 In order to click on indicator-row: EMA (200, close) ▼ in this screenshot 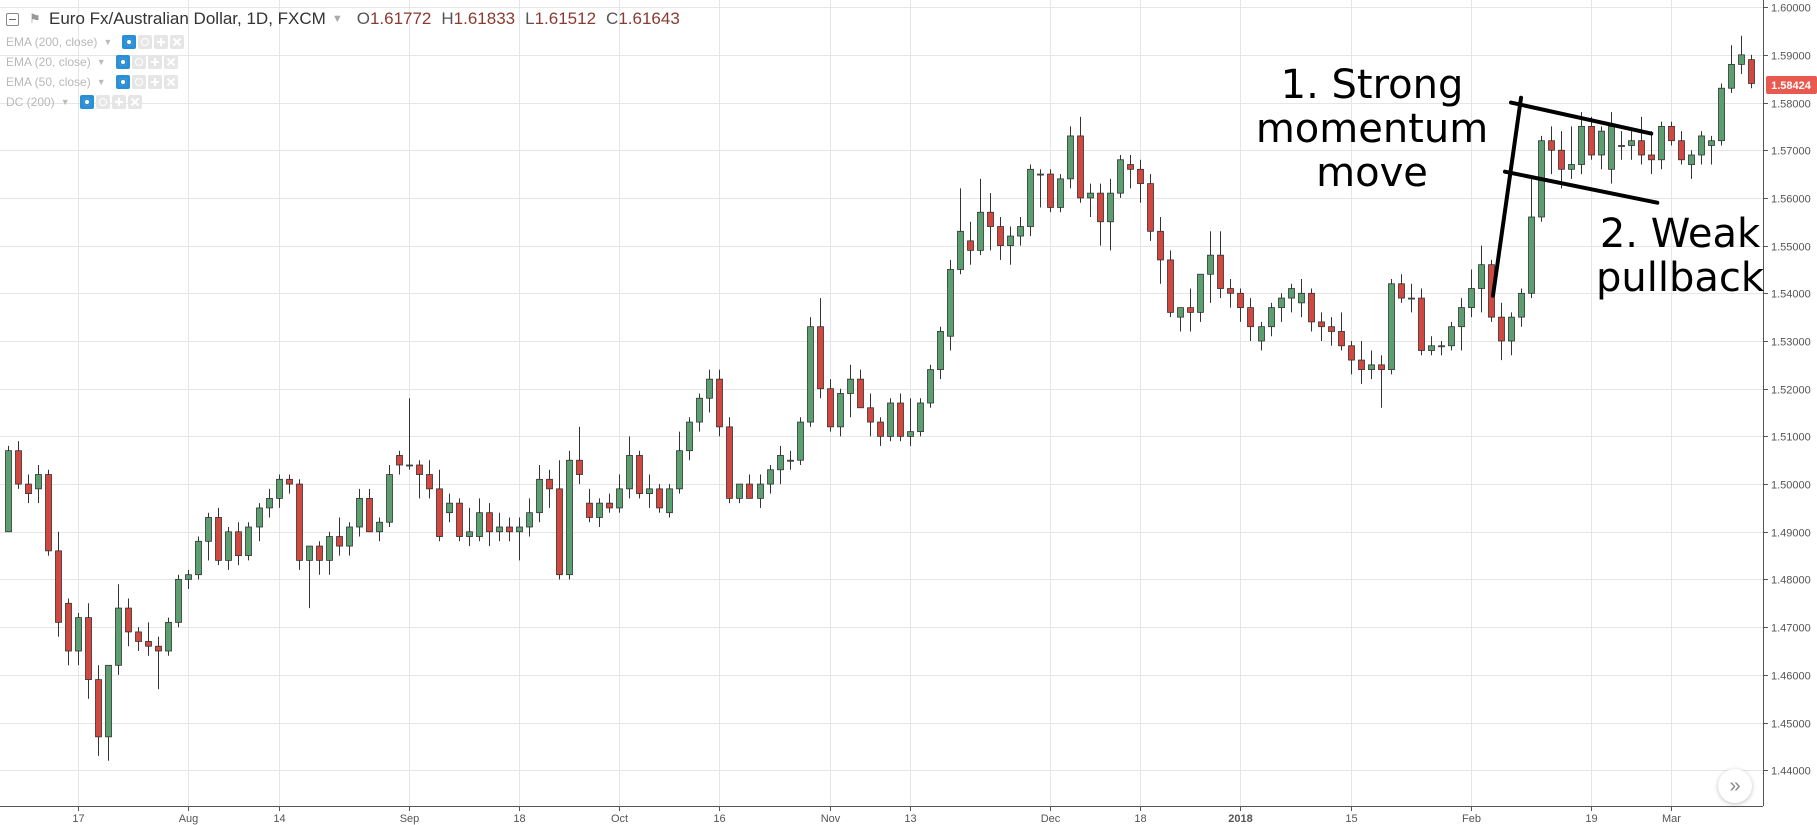, I will do `click(96, 42)`.